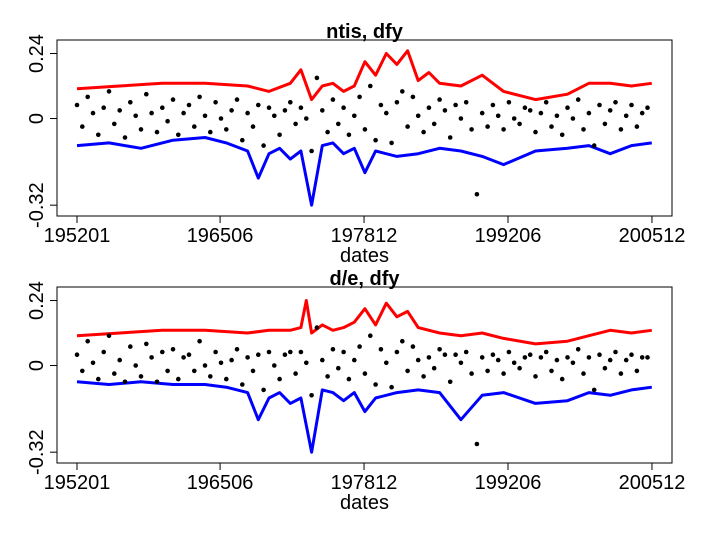 The image size is (713, 535). I want to click on y-tick-label: 0, so click(37, 118).